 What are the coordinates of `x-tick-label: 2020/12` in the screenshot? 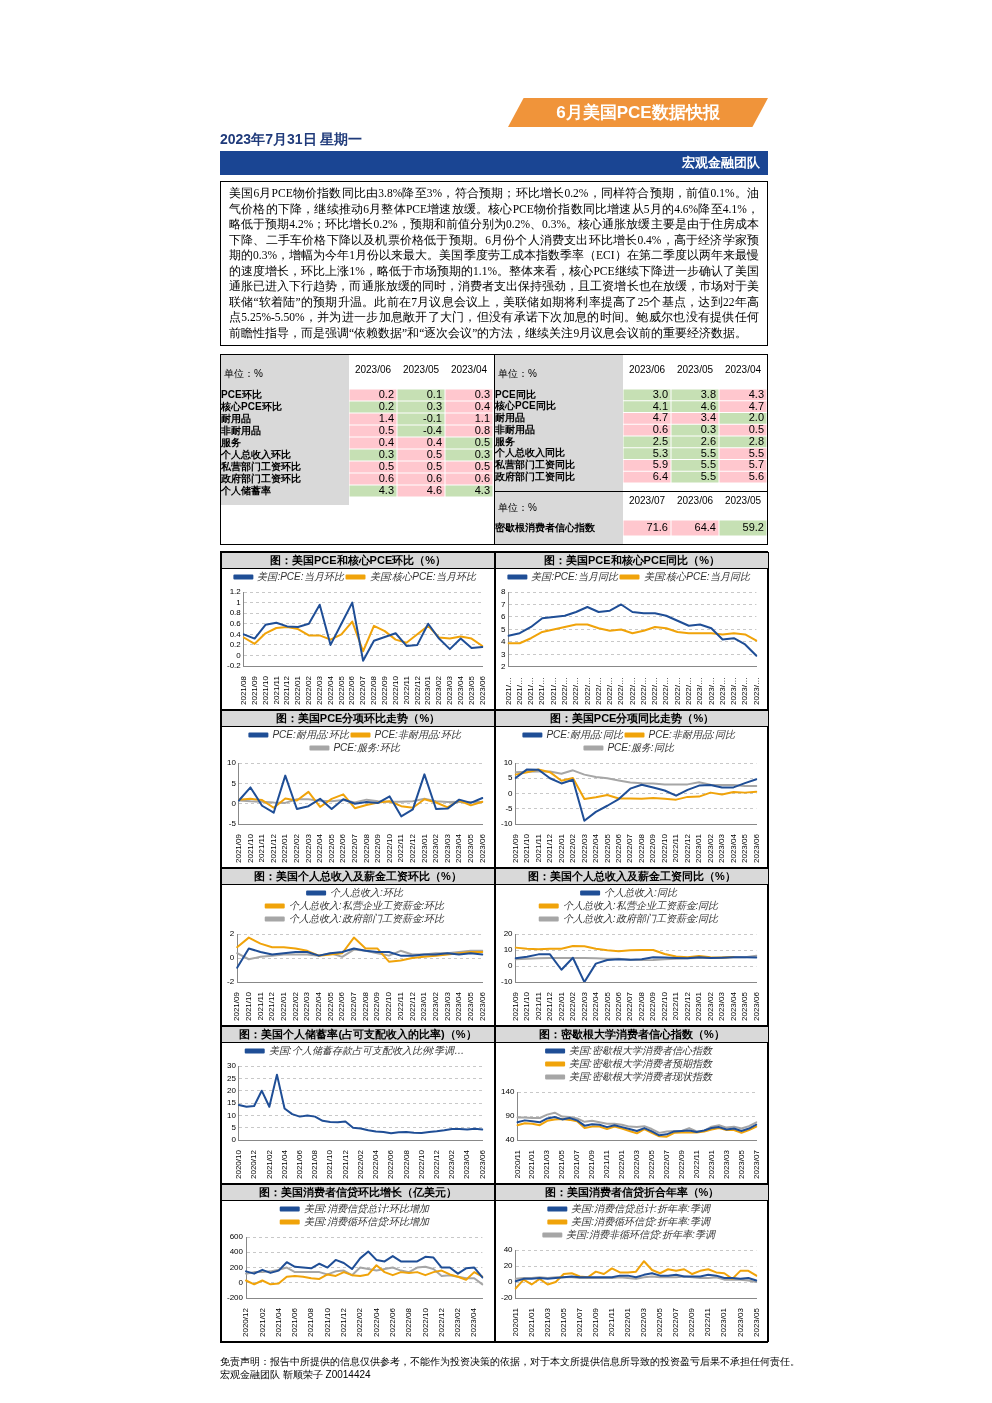 It's located at (246, 1322).